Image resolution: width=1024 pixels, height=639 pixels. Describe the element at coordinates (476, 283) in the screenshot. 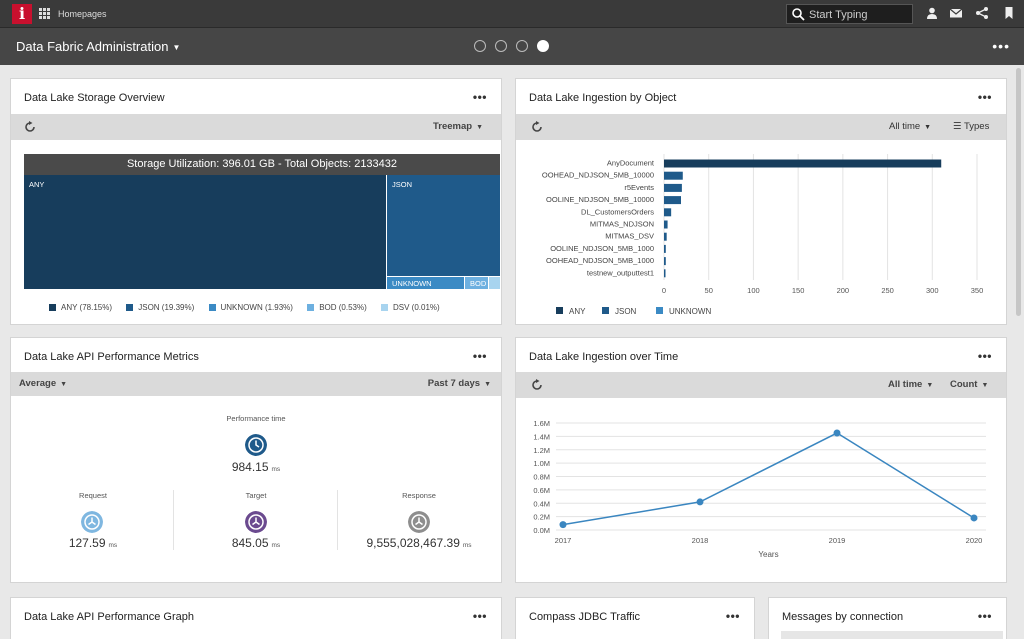

I see `treemap-tile-bod: BOD` at that location.